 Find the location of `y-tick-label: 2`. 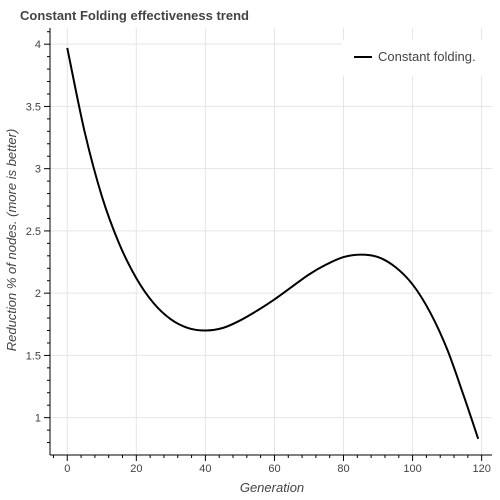

y-tick-label: 2 is located at coordinates (38, 294).